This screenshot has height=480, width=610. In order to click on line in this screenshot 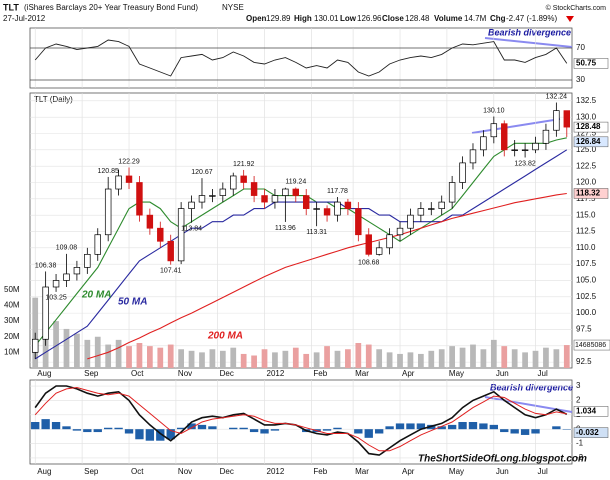, I will do `click(301, 58)`.